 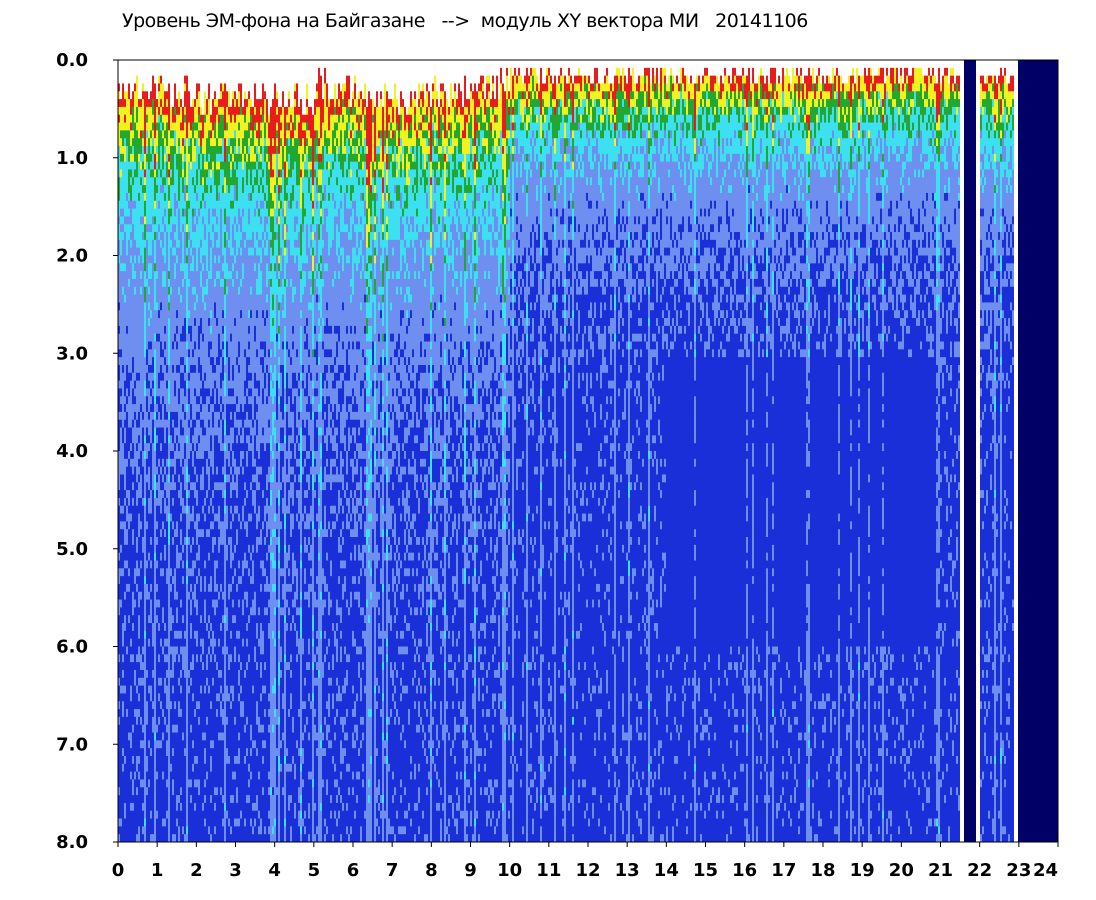 I want to click on x-tick-label: 20, so click(x=901, y=870).